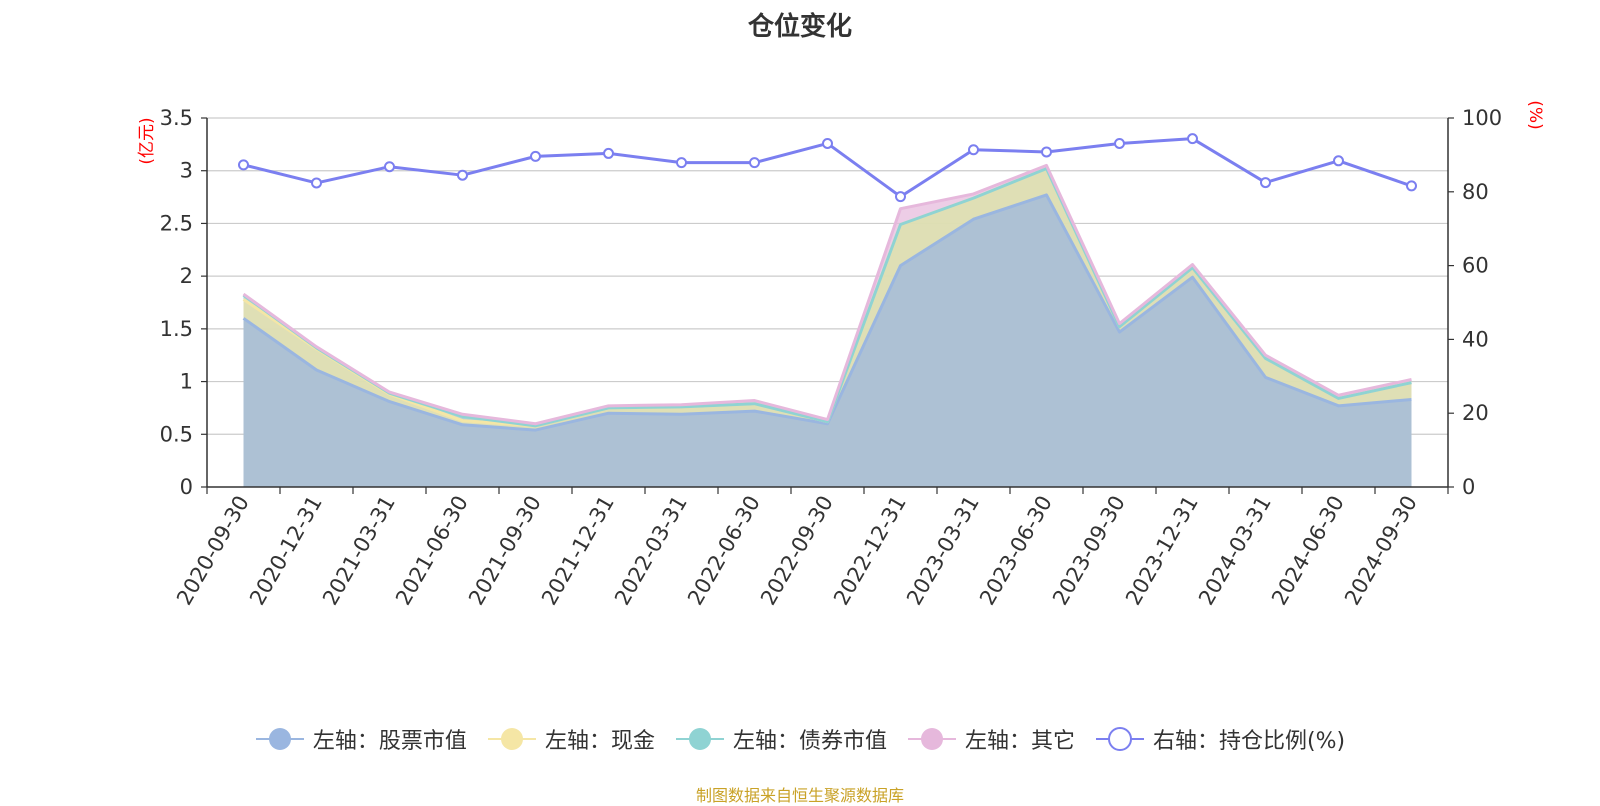 Image resolution: width=1600 pixels, height=806 pixels. I want to click on right-tick-label: 0, so click(1468, 487).